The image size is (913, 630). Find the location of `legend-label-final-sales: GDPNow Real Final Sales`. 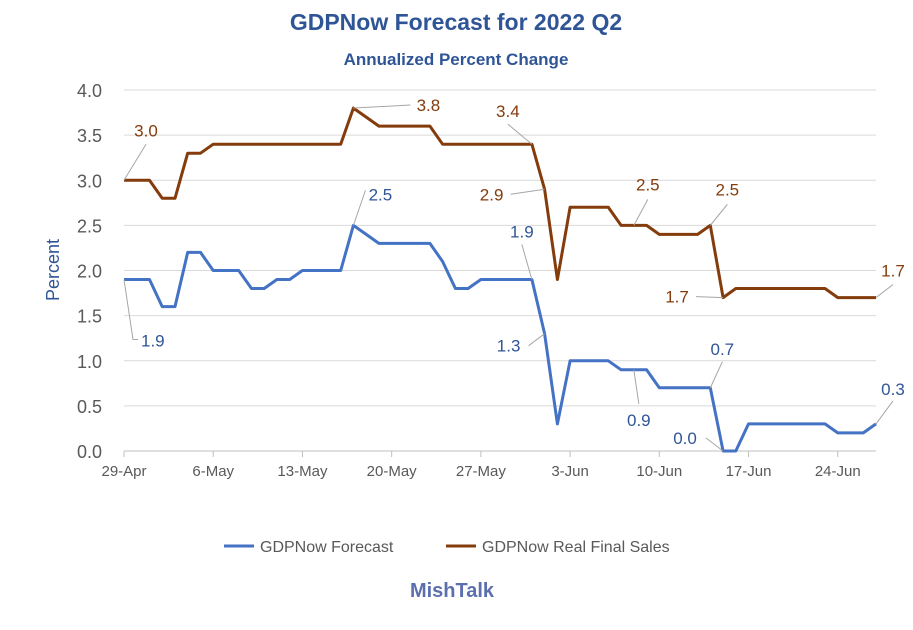

legend-label-final-sales: GDPNow Real Final Sales is located at coordinates (576, 547).